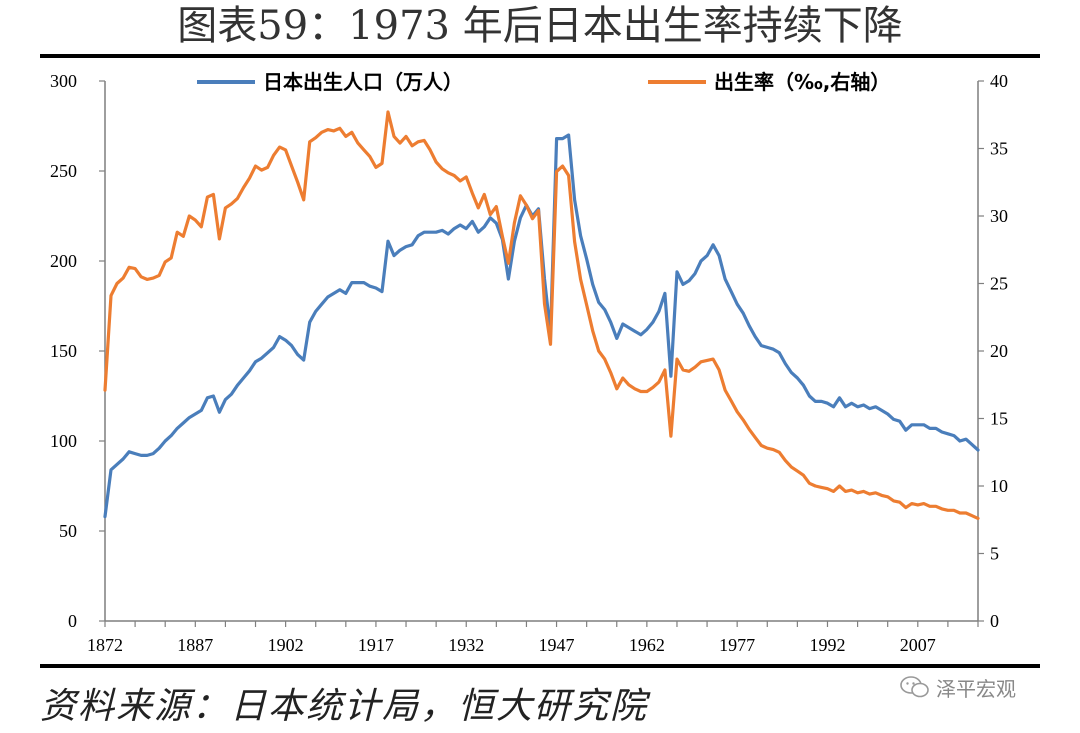  What do you see at coordinates (737, 645) in the screenshot?
I see `x-tick-label: 1977` at bounding box center [737, 645].